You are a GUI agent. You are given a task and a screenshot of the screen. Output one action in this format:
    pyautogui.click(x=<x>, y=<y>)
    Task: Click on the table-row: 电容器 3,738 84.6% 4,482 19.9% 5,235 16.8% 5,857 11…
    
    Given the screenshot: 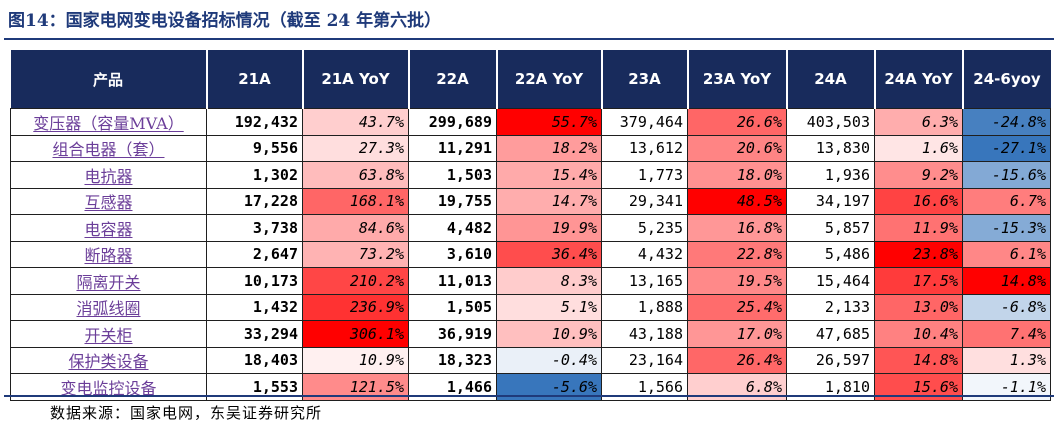 What is the action you would take?
    pyautogui.click(x=530, y=228)
    